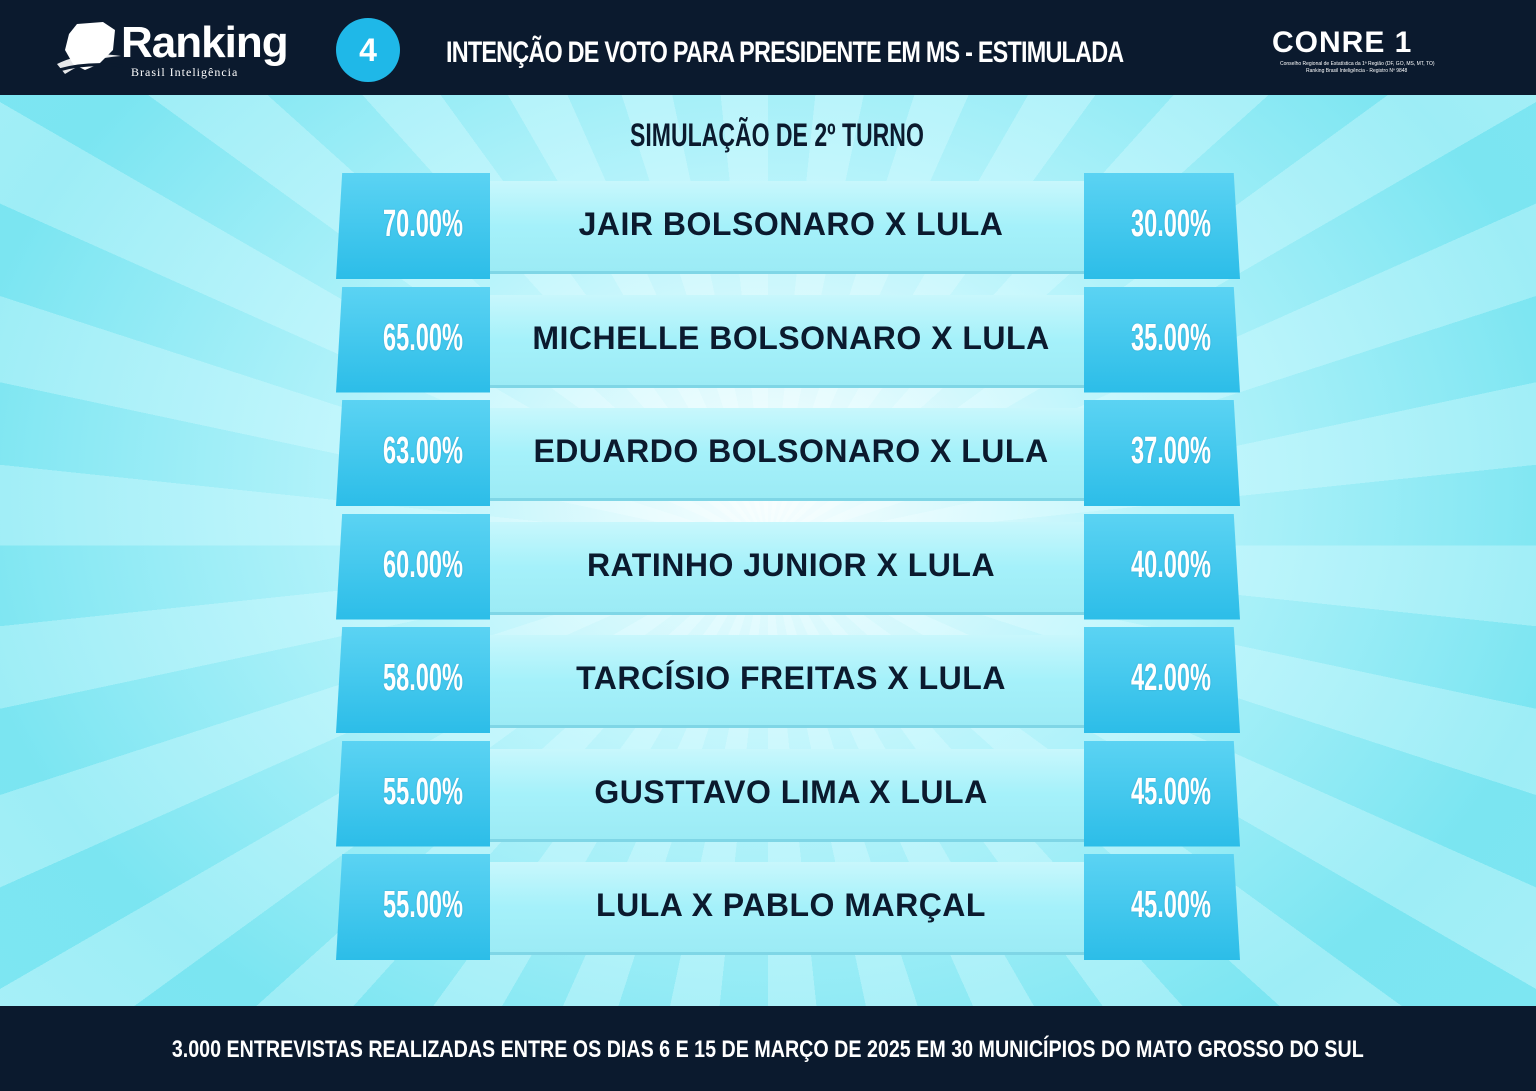 Image resolution: width=1536 pixels, height=1091 pixels. Describe the element at coordinates (423, 224) in the screenshot. I see `left-percent-label: 70.00%` at that location.